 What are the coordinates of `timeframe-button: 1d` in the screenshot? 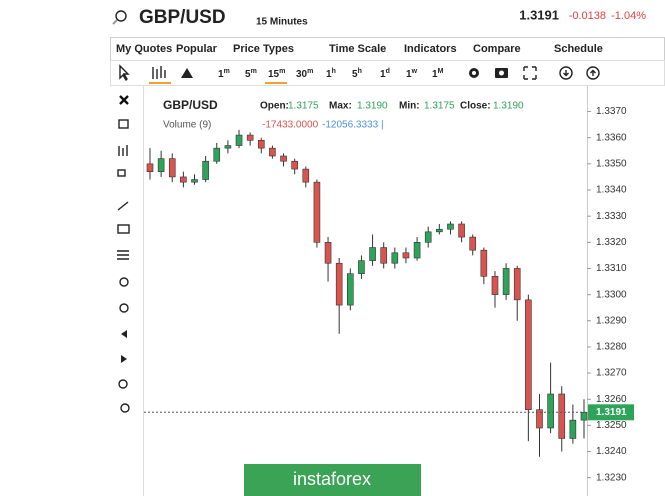 It's located at (385, 74).